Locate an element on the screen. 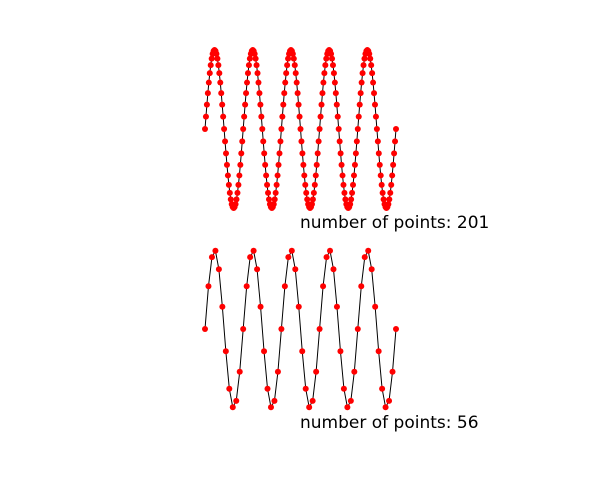 The height and width of the screenshot is (500, 600). caption-sparse-points: number of points: 56 is located at coordinates (389, 423).